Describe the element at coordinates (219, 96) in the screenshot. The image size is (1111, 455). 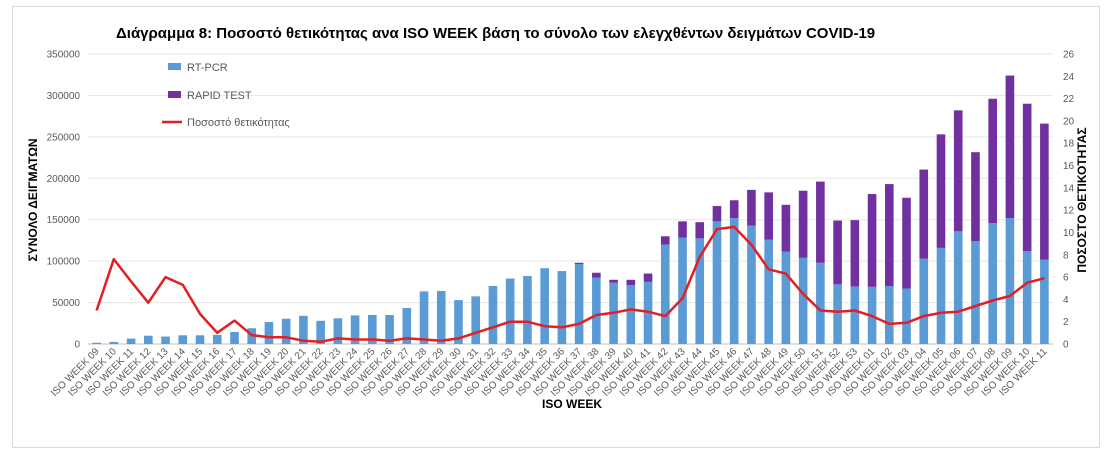
I see `legend-label-rapid-test: RAPID TEST` at that location.